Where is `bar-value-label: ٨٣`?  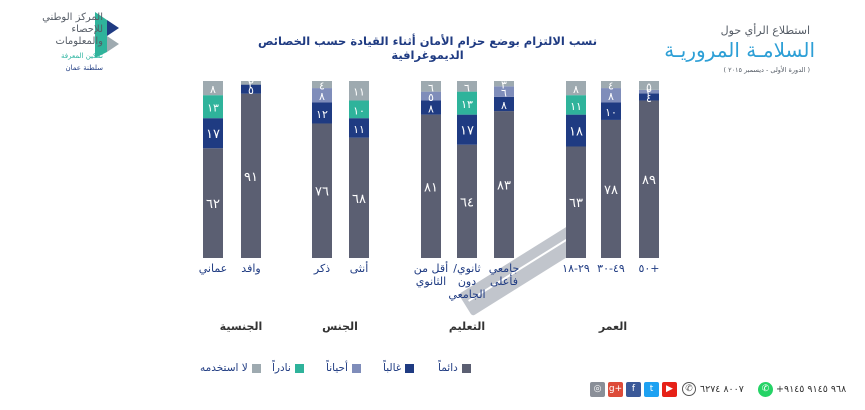 bar-value-label: ٨٣ is located at coordinates (504, 186).